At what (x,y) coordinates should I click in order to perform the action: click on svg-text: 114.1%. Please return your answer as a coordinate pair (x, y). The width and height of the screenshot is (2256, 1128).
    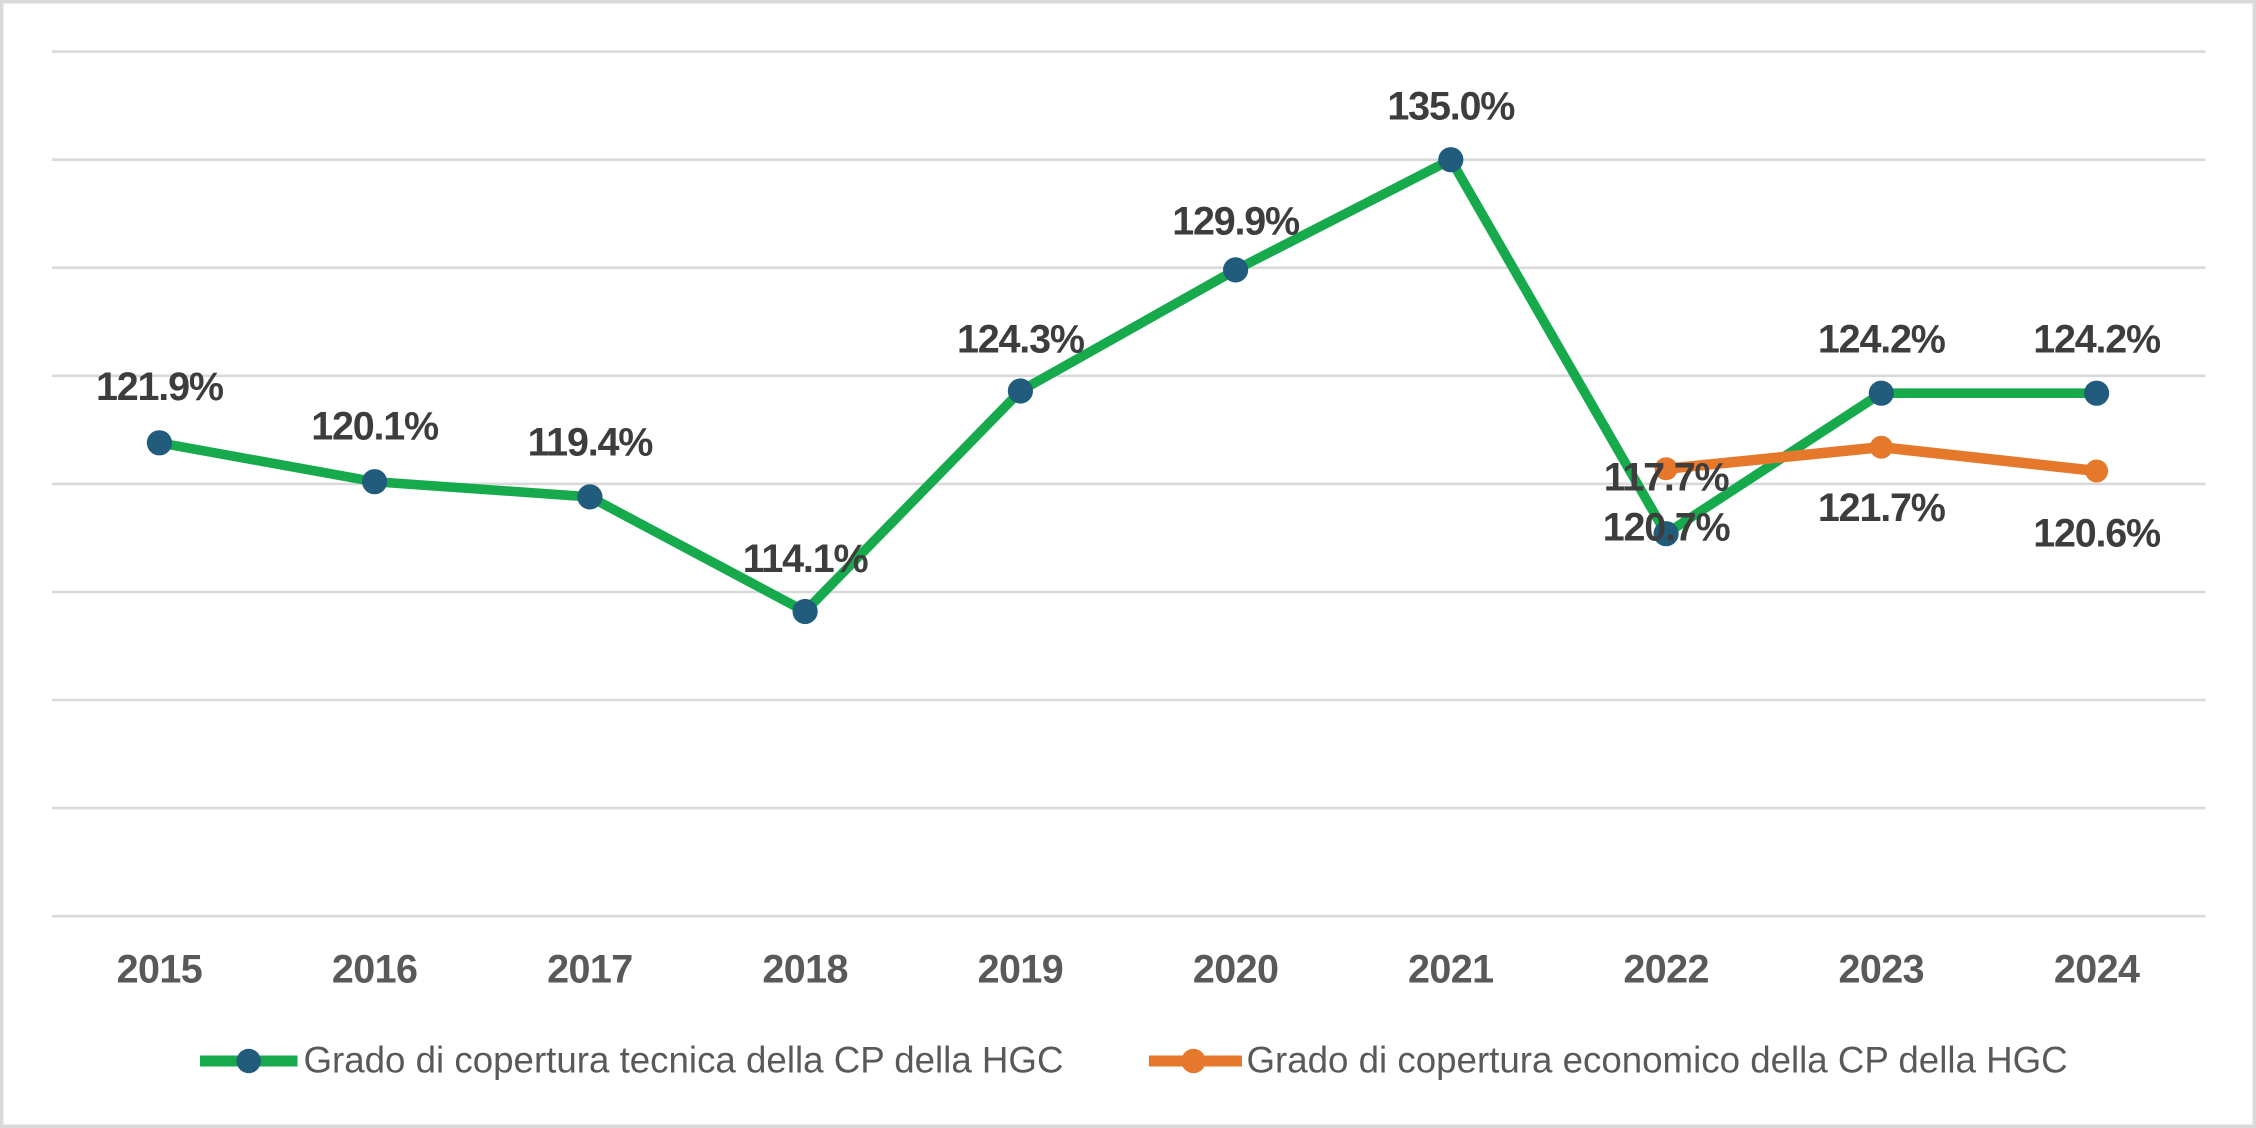
    Looking at the image, I should click on (806, 559).